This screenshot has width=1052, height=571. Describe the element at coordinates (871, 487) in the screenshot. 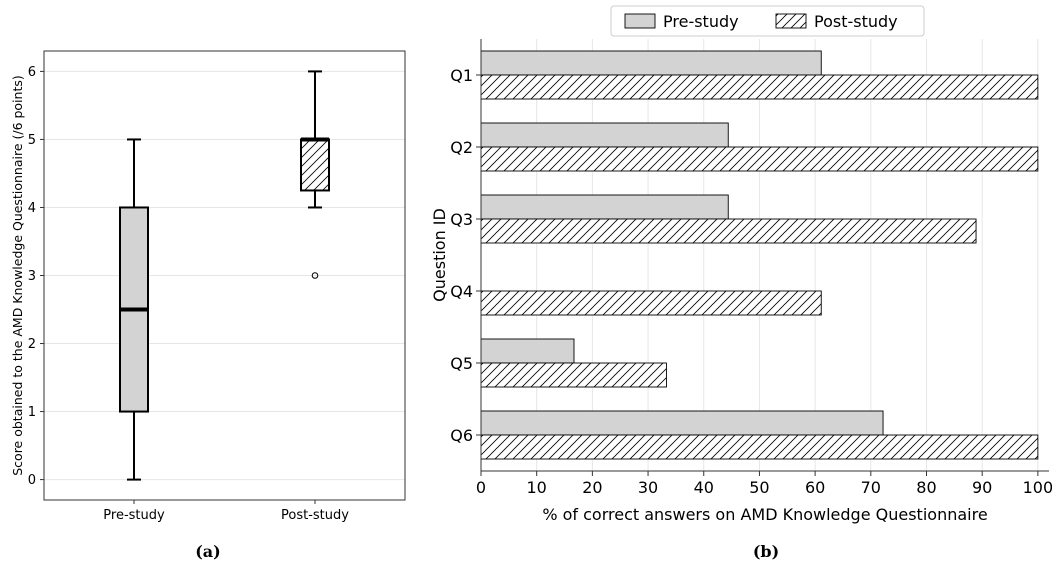

I see `x-tick-label: 70` at that location.